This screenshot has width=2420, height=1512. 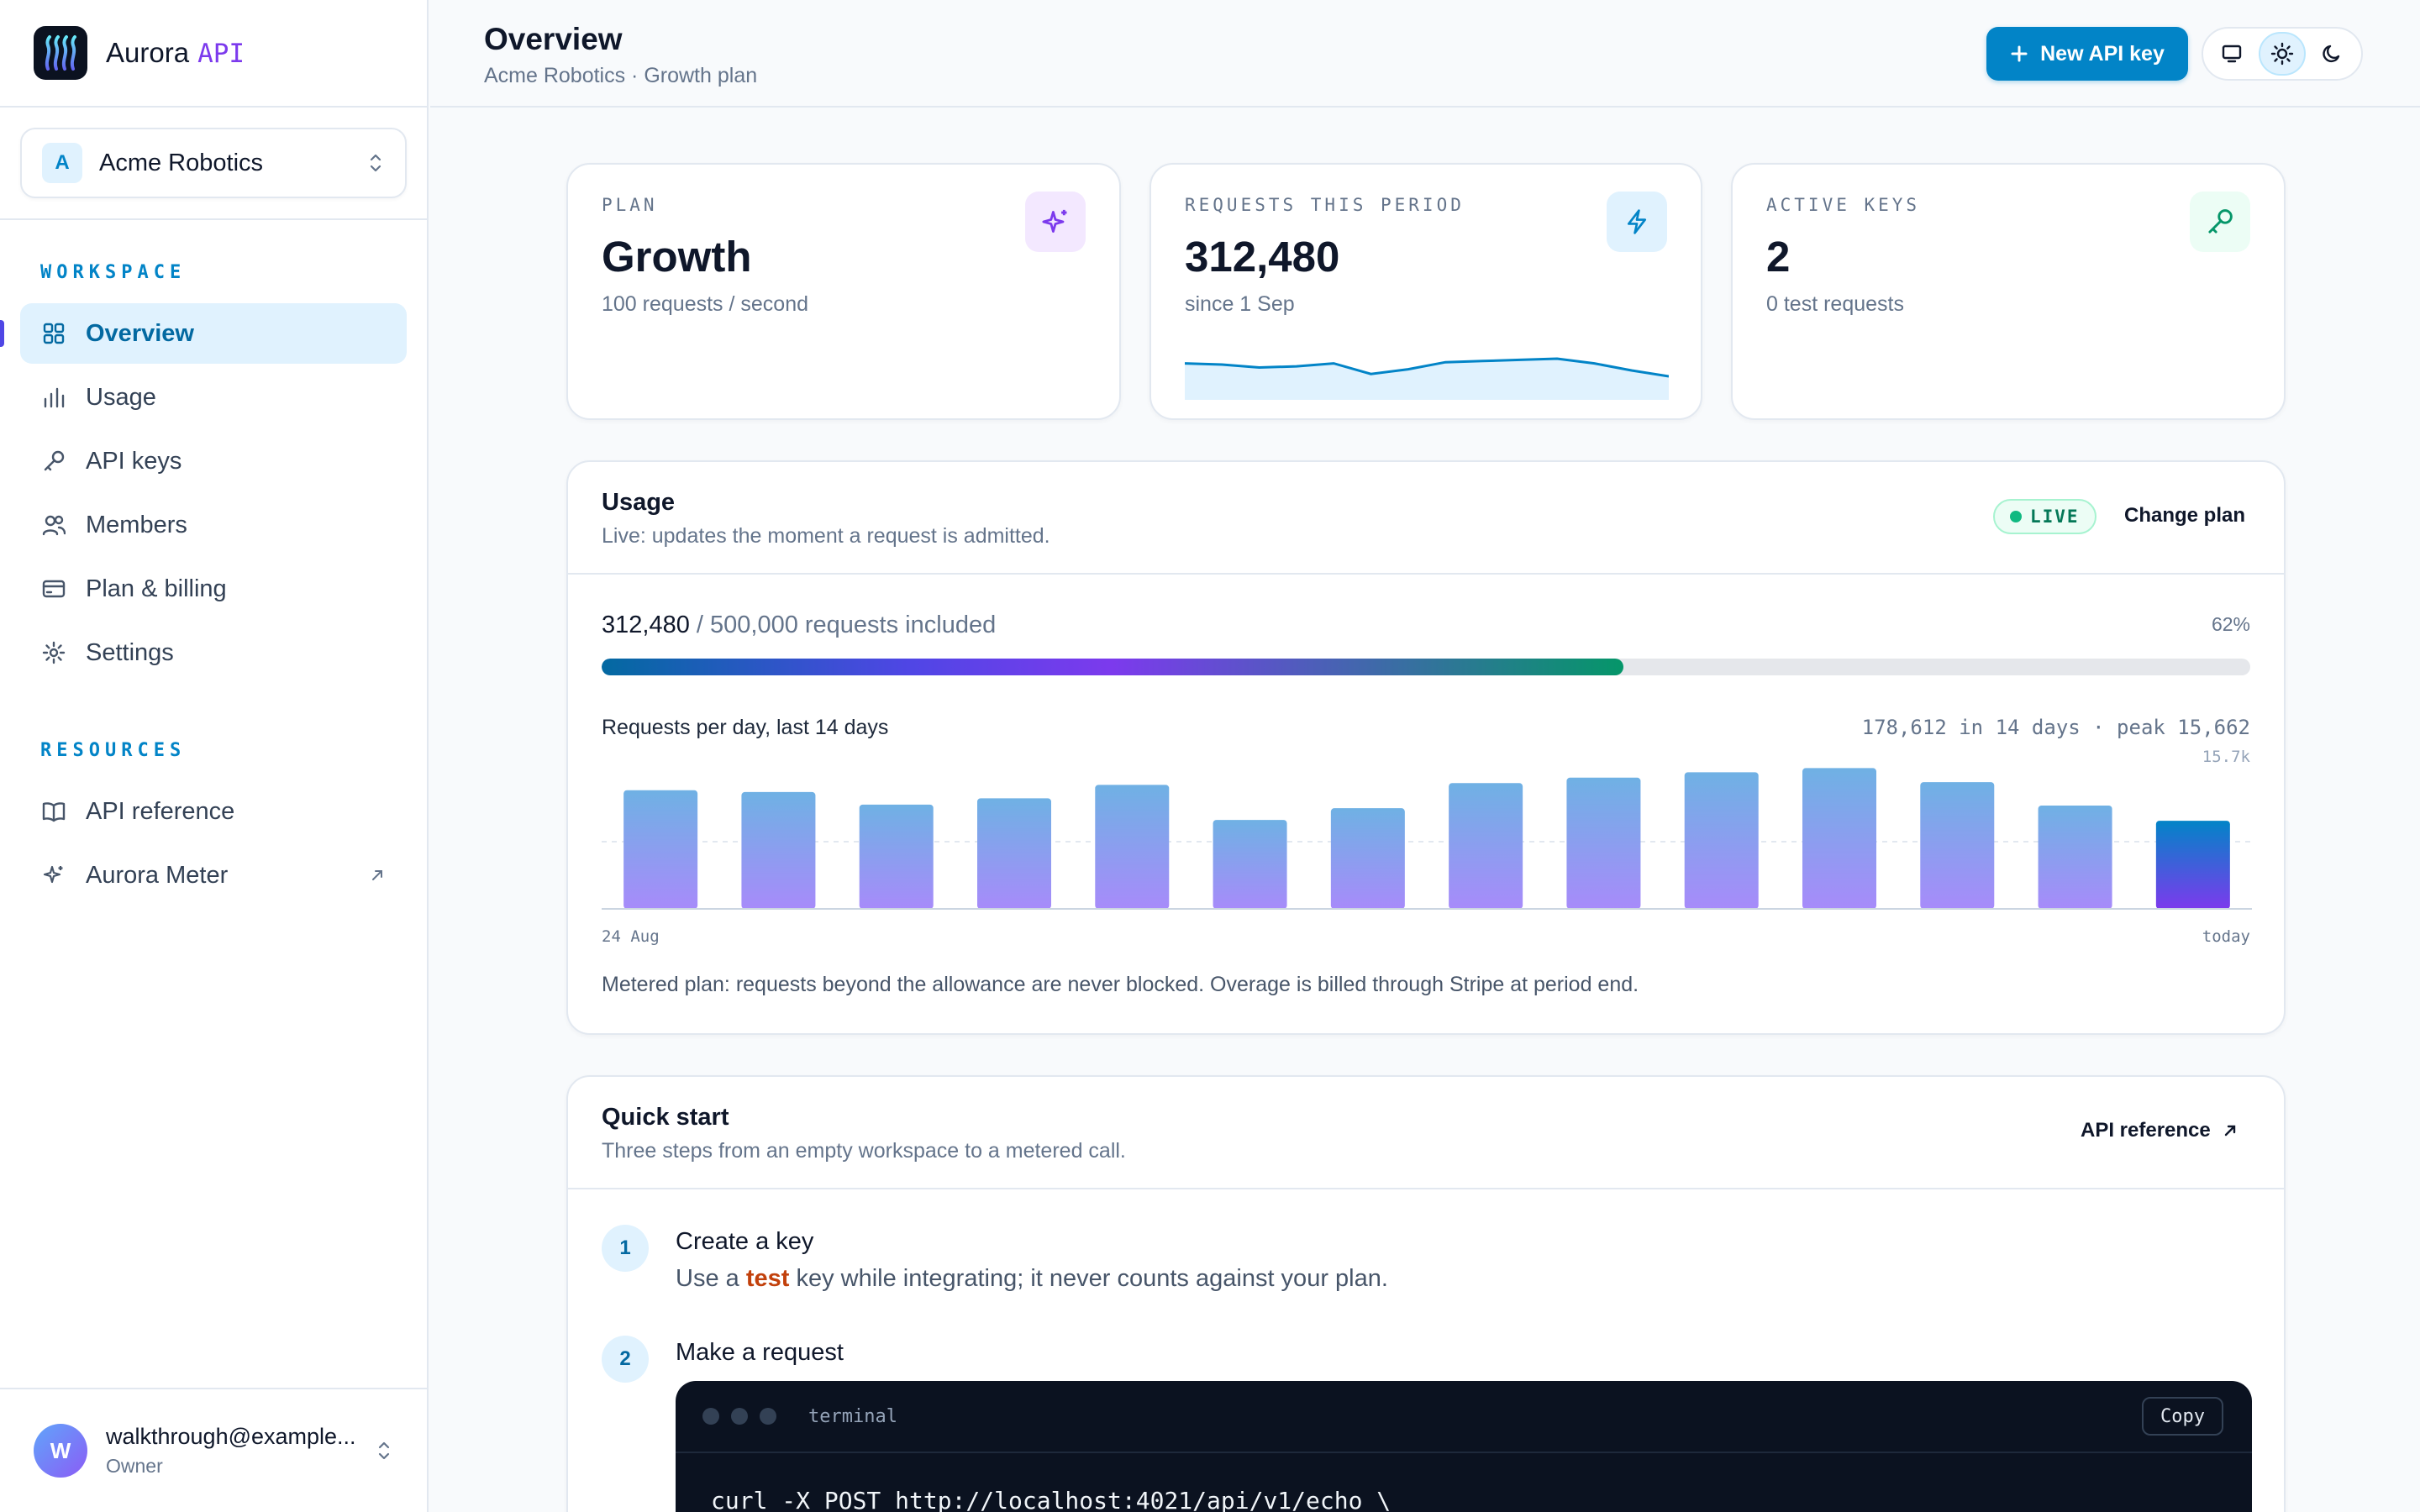 What do you see at coordinates (60, 1451) in the screenshot?
I see `avatar: W` at bounding box center [60, 1451].